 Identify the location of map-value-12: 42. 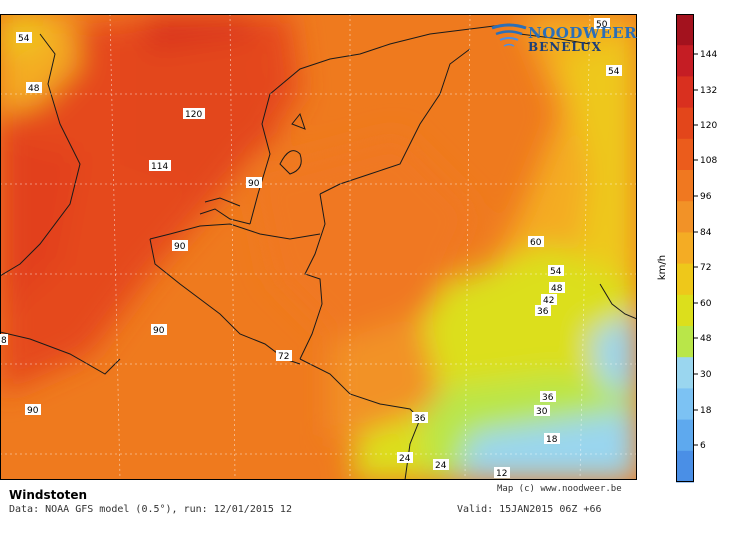
(549, 300).